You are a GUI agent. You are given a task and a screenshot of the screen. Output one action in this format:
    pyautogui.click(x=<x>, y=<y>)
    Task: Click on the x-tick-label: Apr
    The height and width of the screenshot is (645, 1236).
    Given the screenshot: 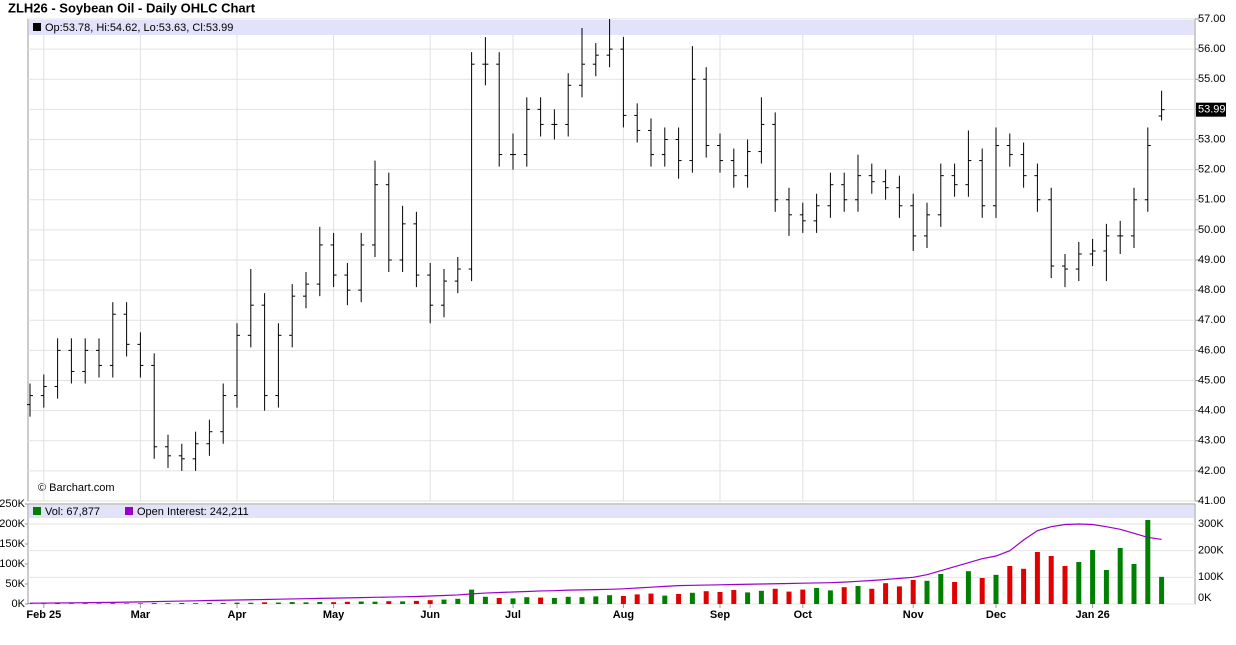 What is the action you would take?
    pyautogui.click(x=238, y=615)
    